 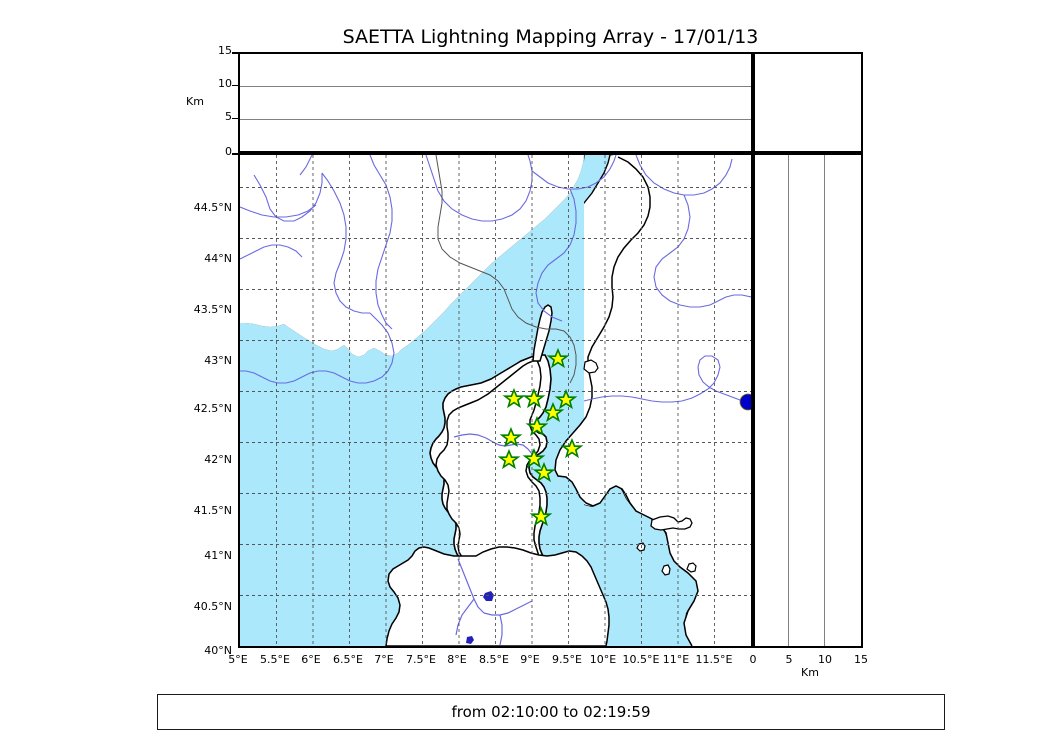 What do you see at coordinates (714, 659) in the screenshot?
I see `tick-lon-11-5: 11.5°E` at bounding box center [714, 659].